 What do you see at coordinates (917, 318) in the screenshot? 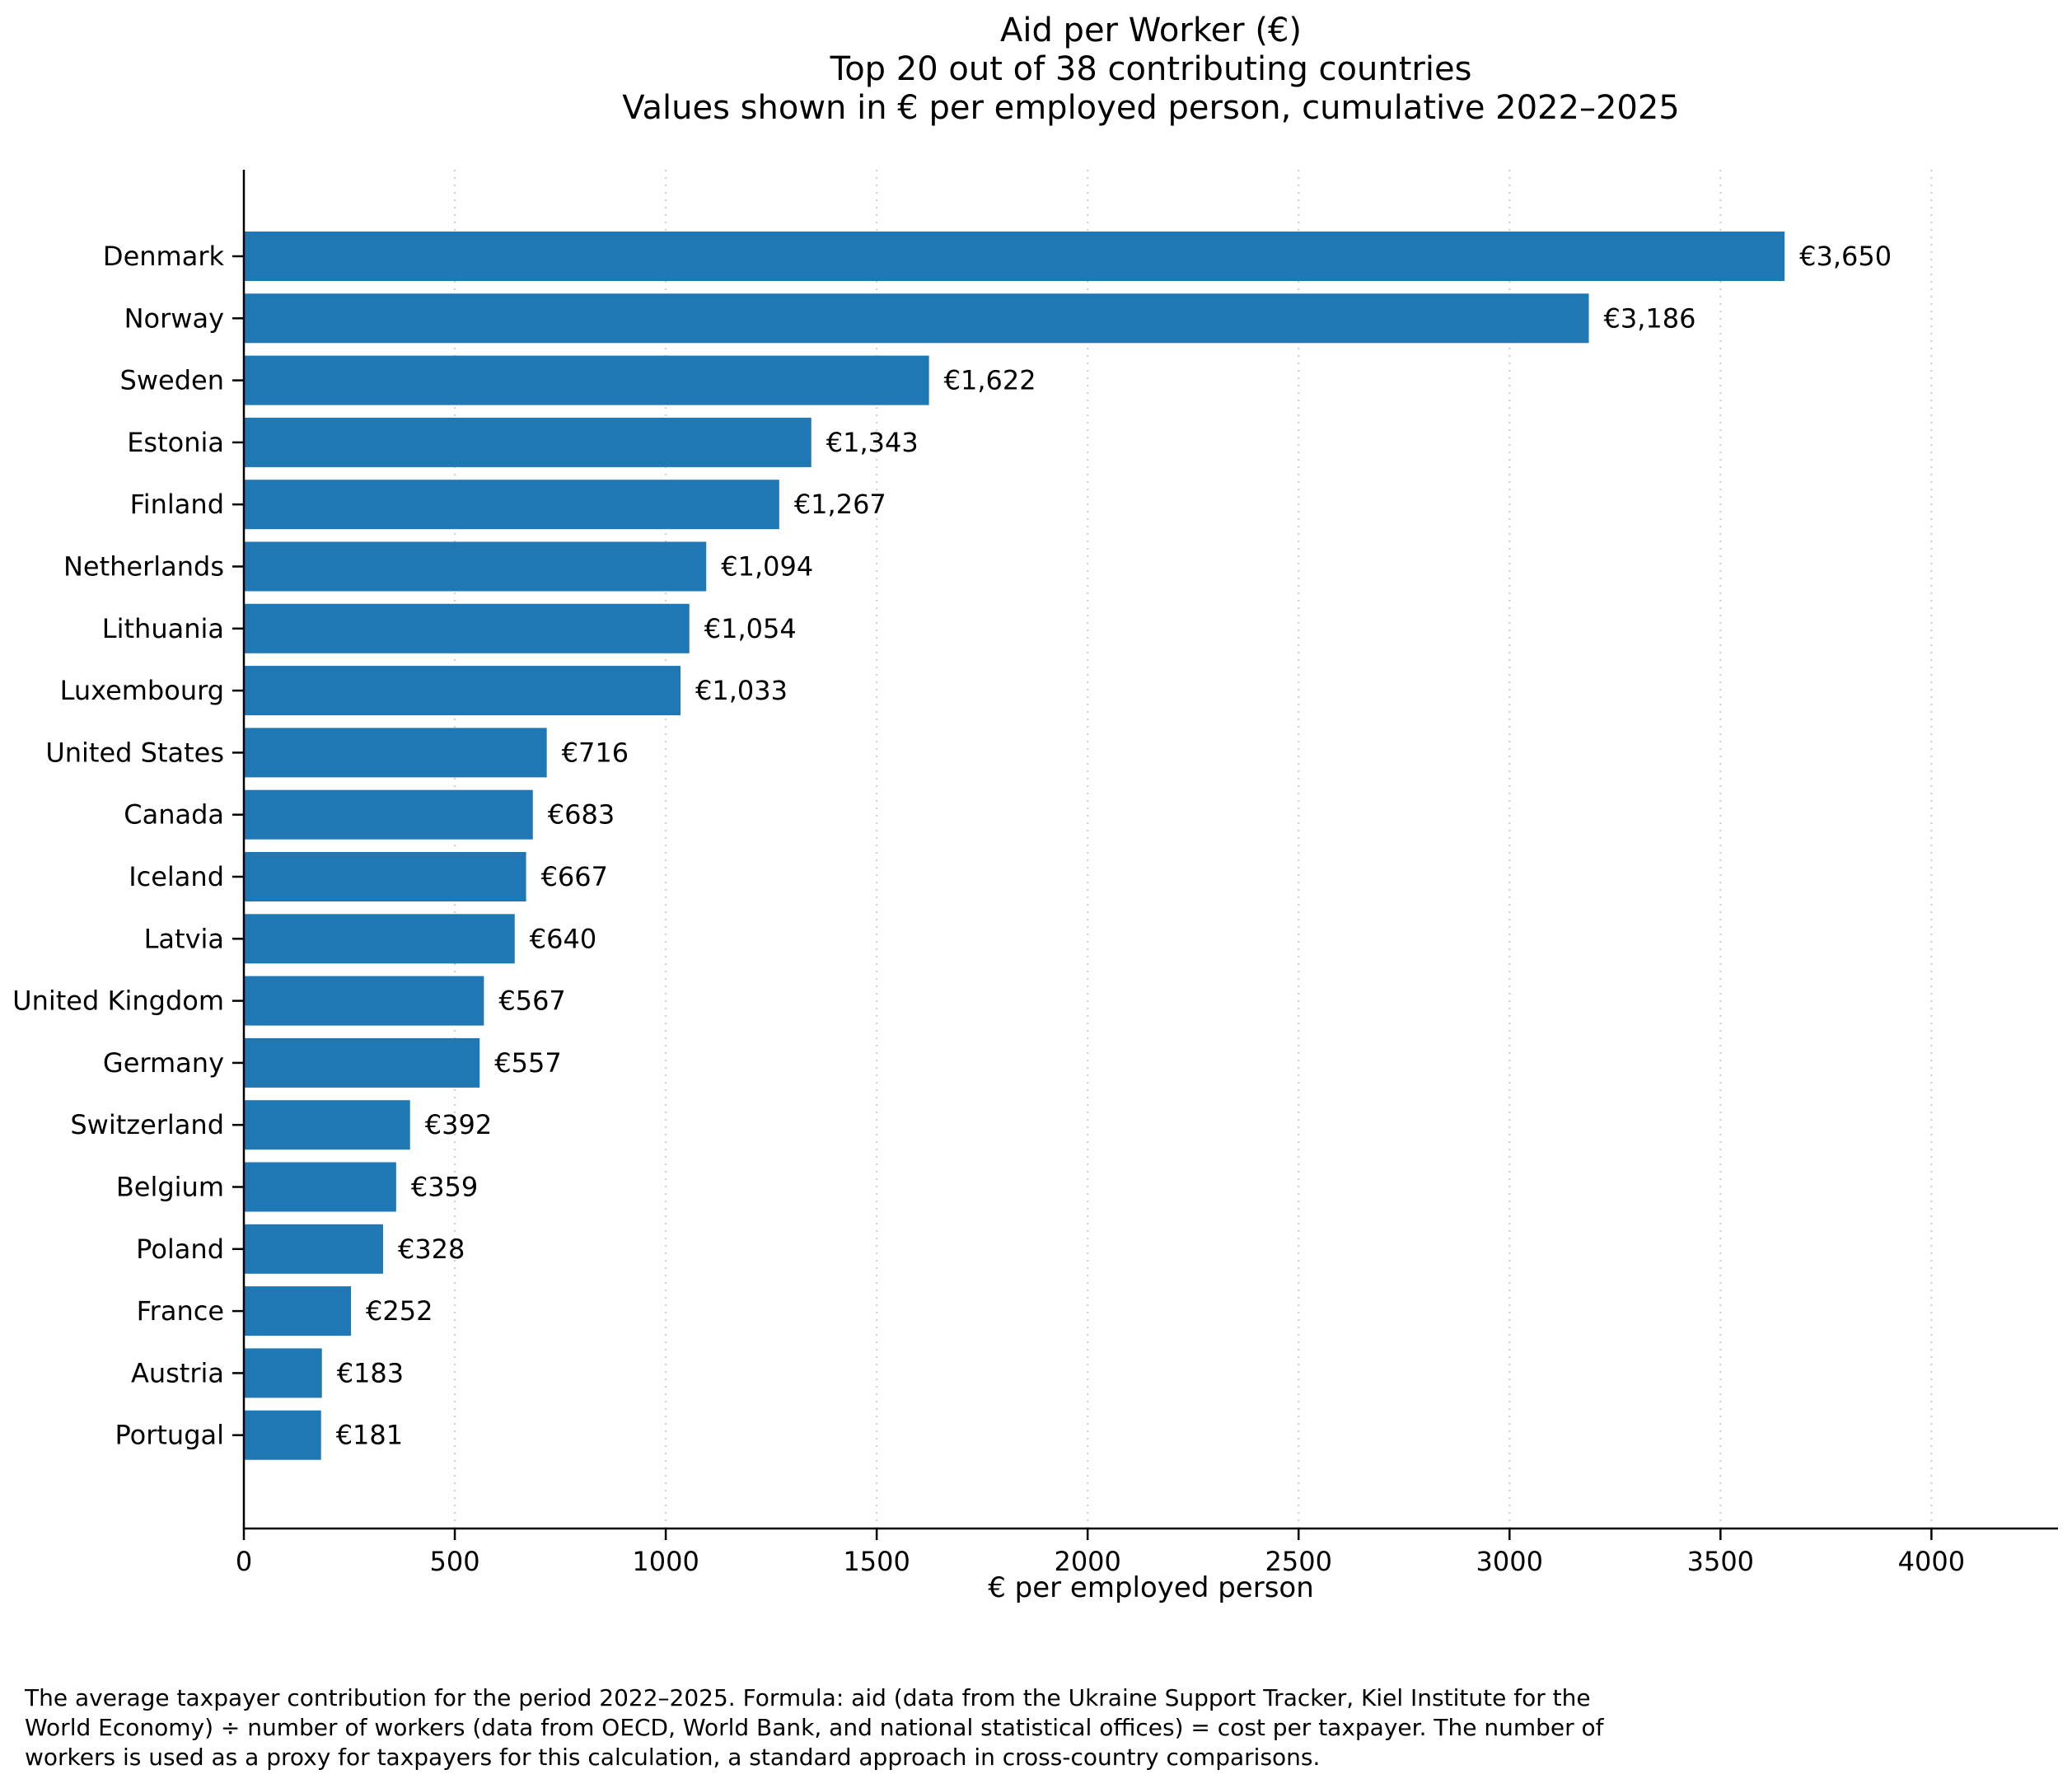
I see `bar-norway` at bounding box center [917, 318].